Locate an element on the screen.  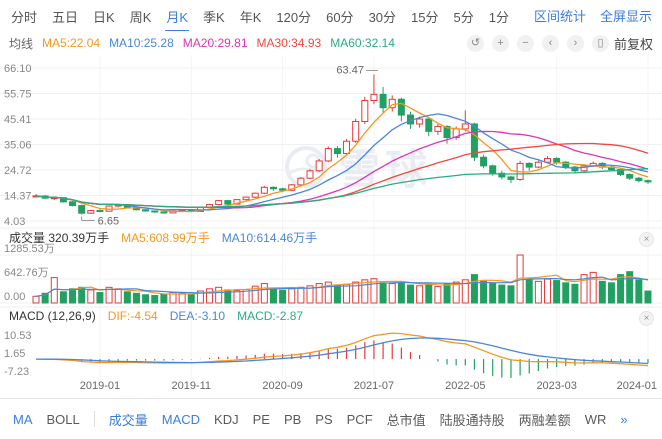
indicator-ma: MA is located at coordinates (23, 419).